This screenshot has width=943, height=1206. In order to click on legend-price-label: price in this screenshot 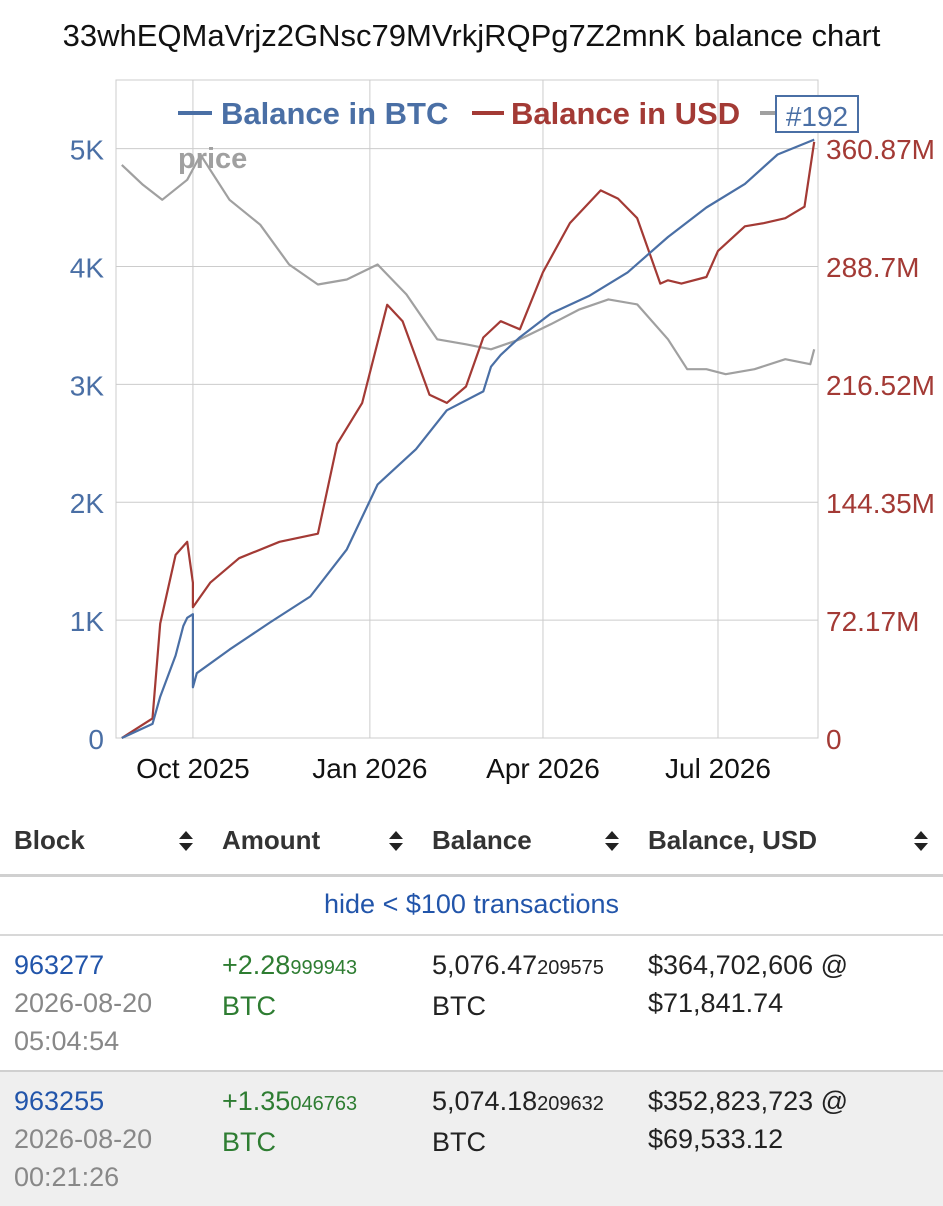, I will do `click(212, 159)`.